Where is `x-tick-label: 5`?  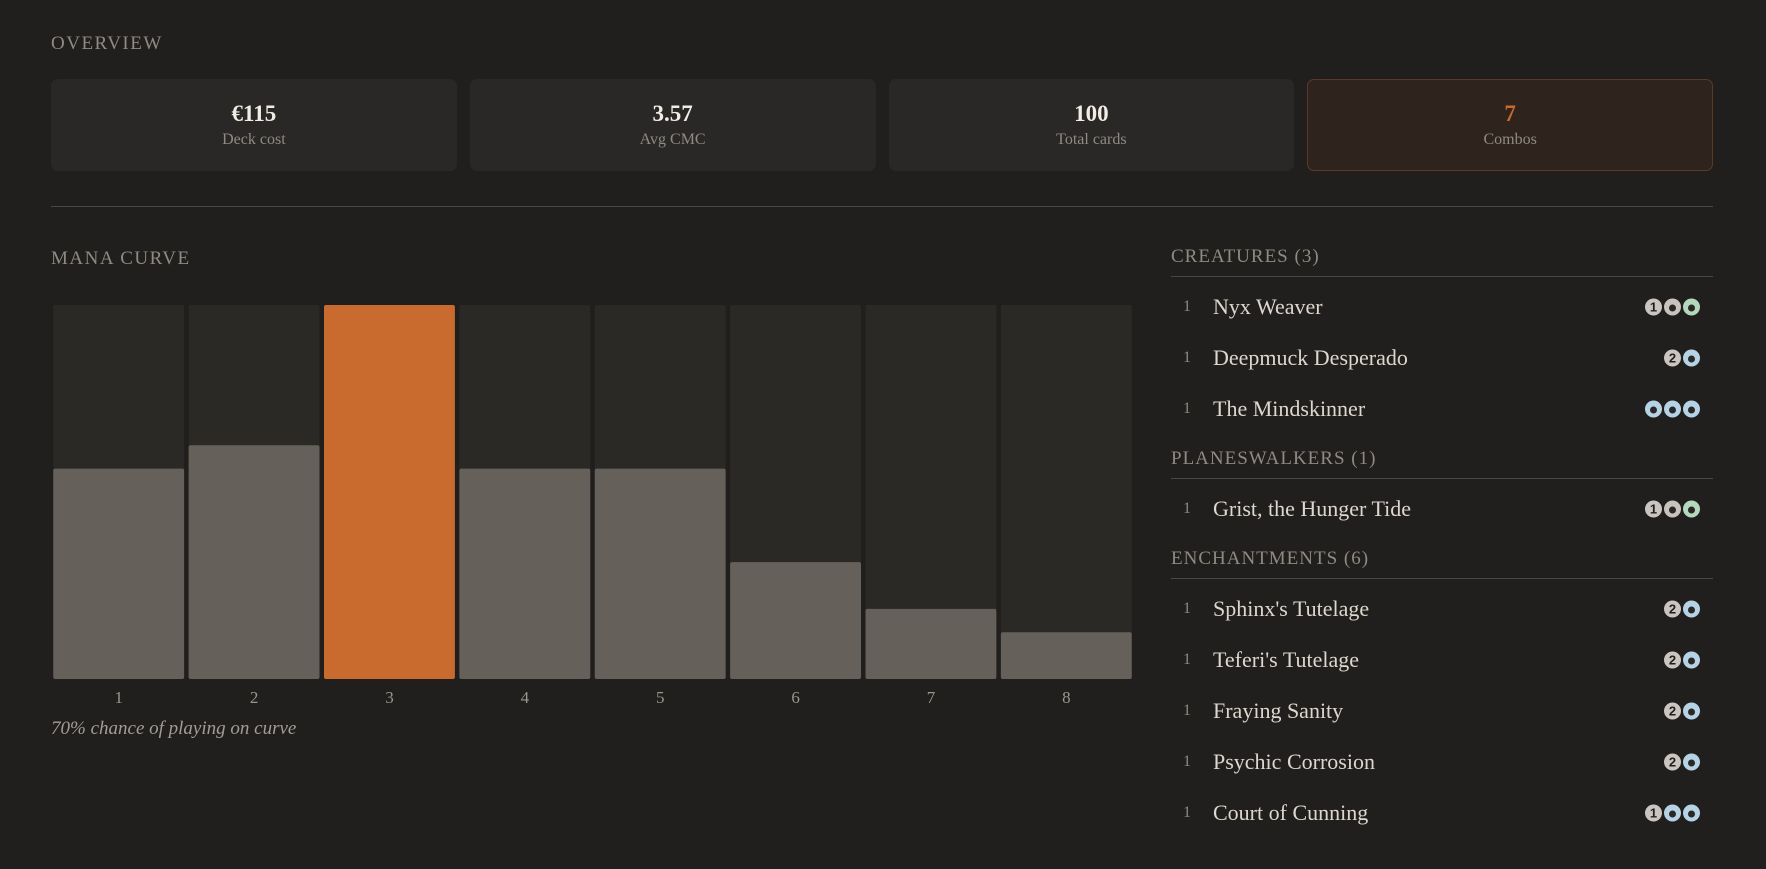 x-tick-label: 5 is located at coordinates (660, 697).